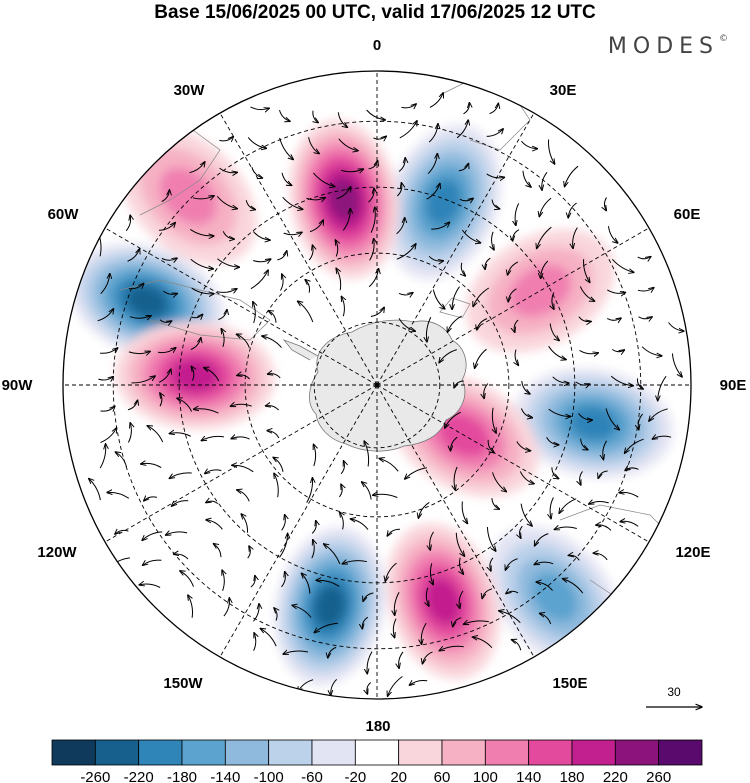  Describe the element at coordinates (692, 552) in the screenshot. I see `lon-label-120e: 120E` at that location.